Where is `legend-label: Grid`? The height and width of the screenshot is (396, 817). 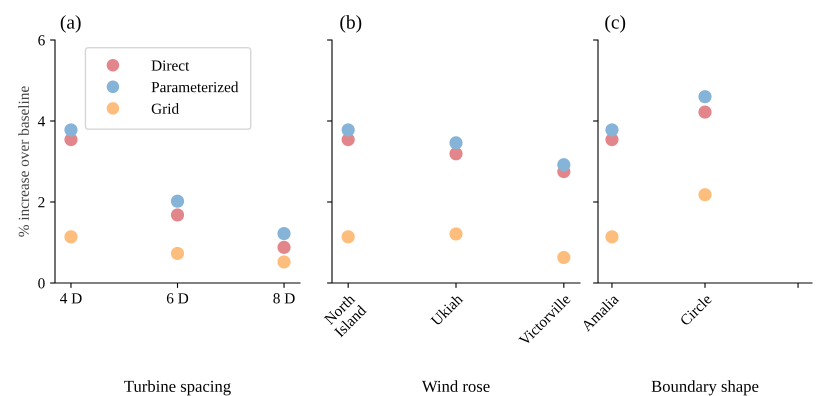 legend-label: Grid is located at coordinates (165, 108).